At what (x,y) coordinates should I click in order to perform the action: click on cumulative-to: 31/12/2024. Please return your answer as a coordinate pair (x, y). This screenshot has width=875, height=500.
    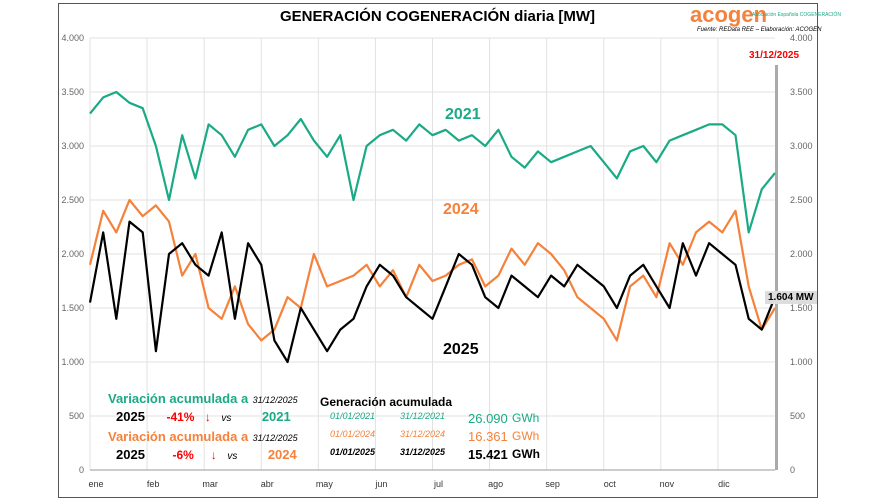
    Looking at the image, I should click on (423, 434).